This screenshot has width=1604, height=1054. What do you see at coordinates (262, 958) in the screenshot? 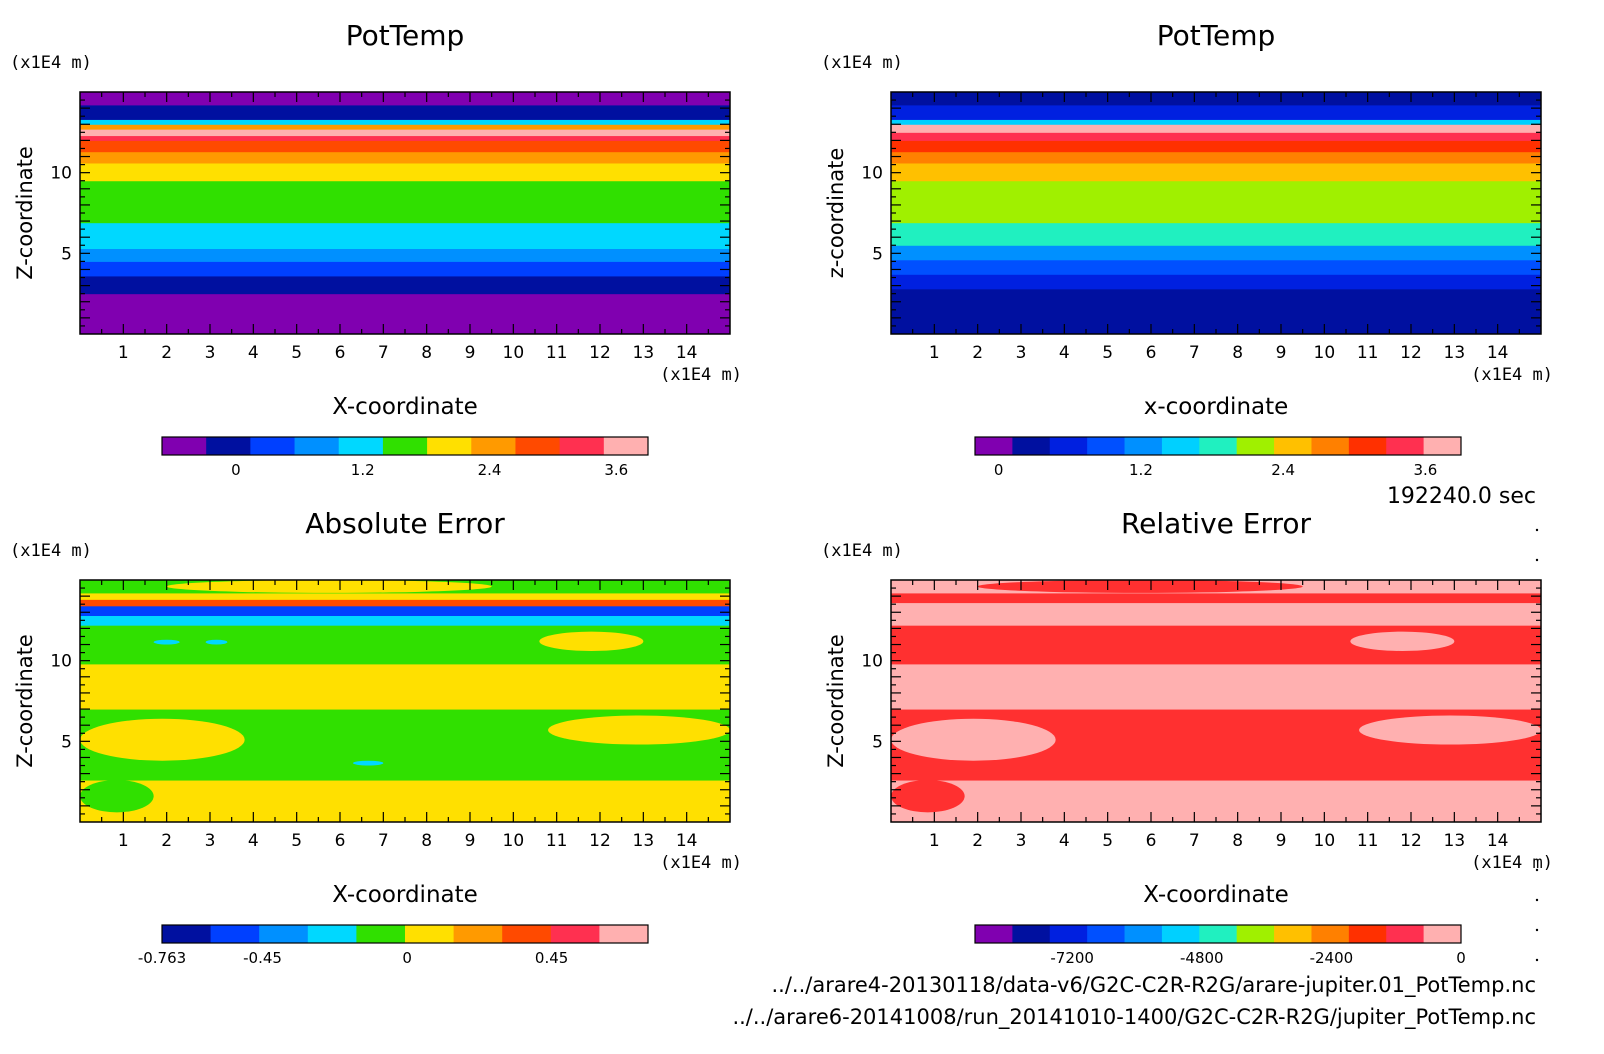
I see `colorbar-tick-label: -0.45` at bounding box center [262, 958].